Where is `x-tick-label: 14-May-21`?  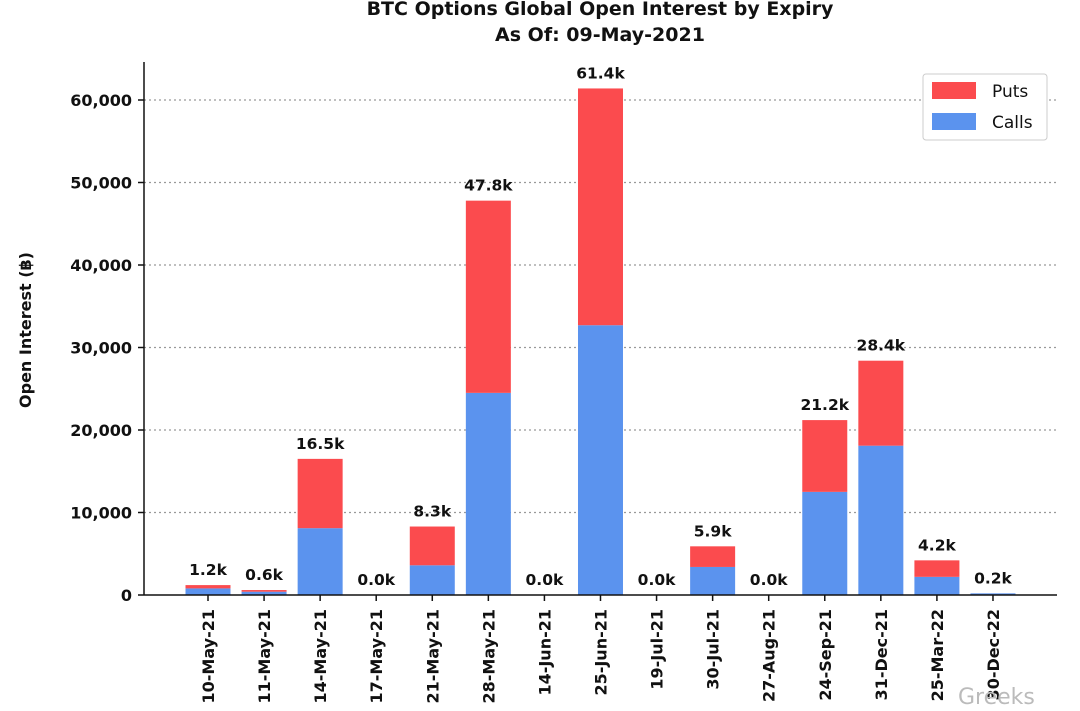 x-tick-label: 14-May-21 is located at coordinates (320, 656).